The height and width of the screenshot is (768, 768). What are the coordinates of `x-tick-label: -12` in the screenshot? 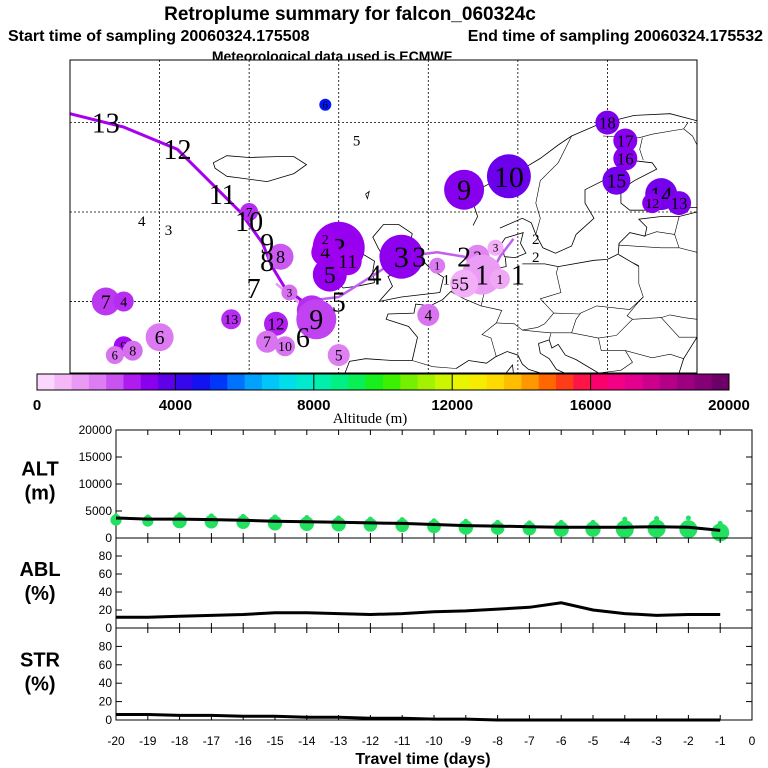 It's located at (371, 741).